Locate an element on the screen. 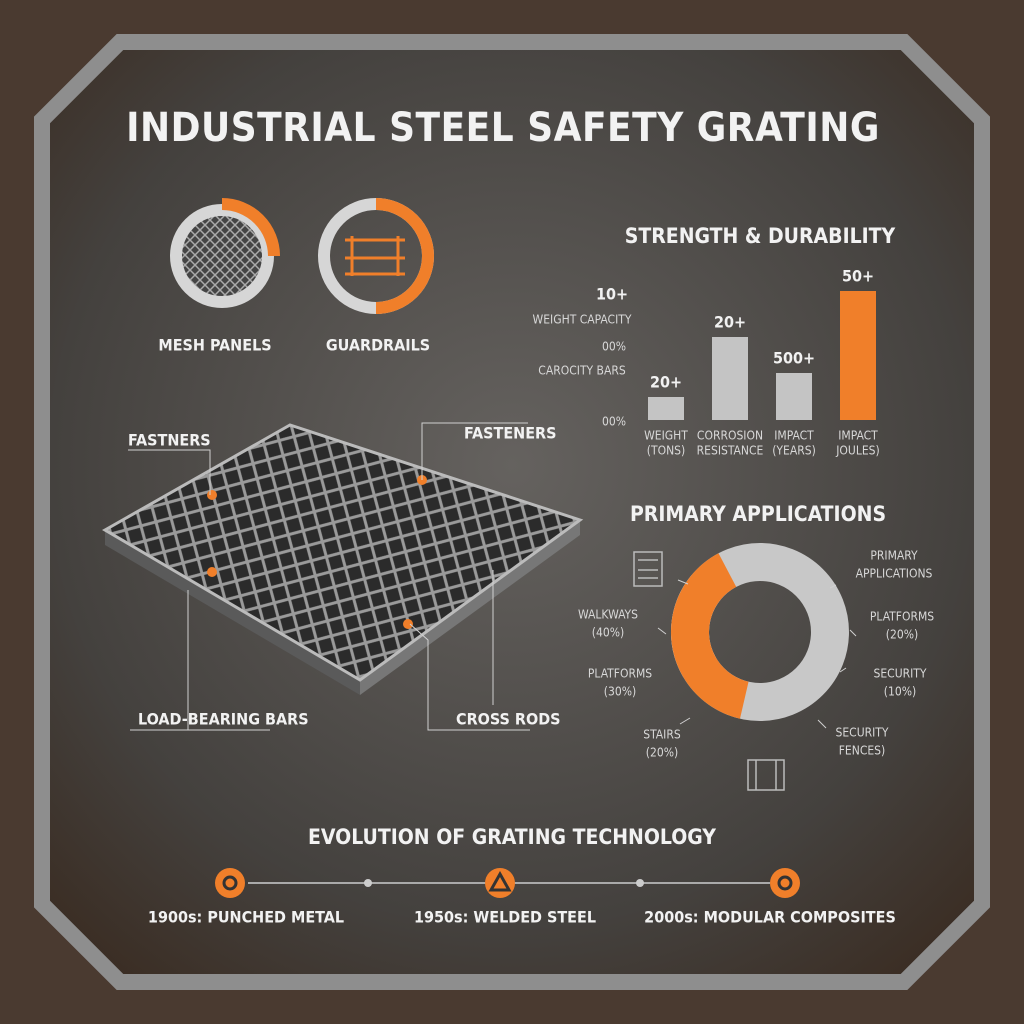 The height and width of the screenshot is (1024, 1024). timeline-step: 2000s: MODULAR COMPOSITES is located at coordinates (770, 917).